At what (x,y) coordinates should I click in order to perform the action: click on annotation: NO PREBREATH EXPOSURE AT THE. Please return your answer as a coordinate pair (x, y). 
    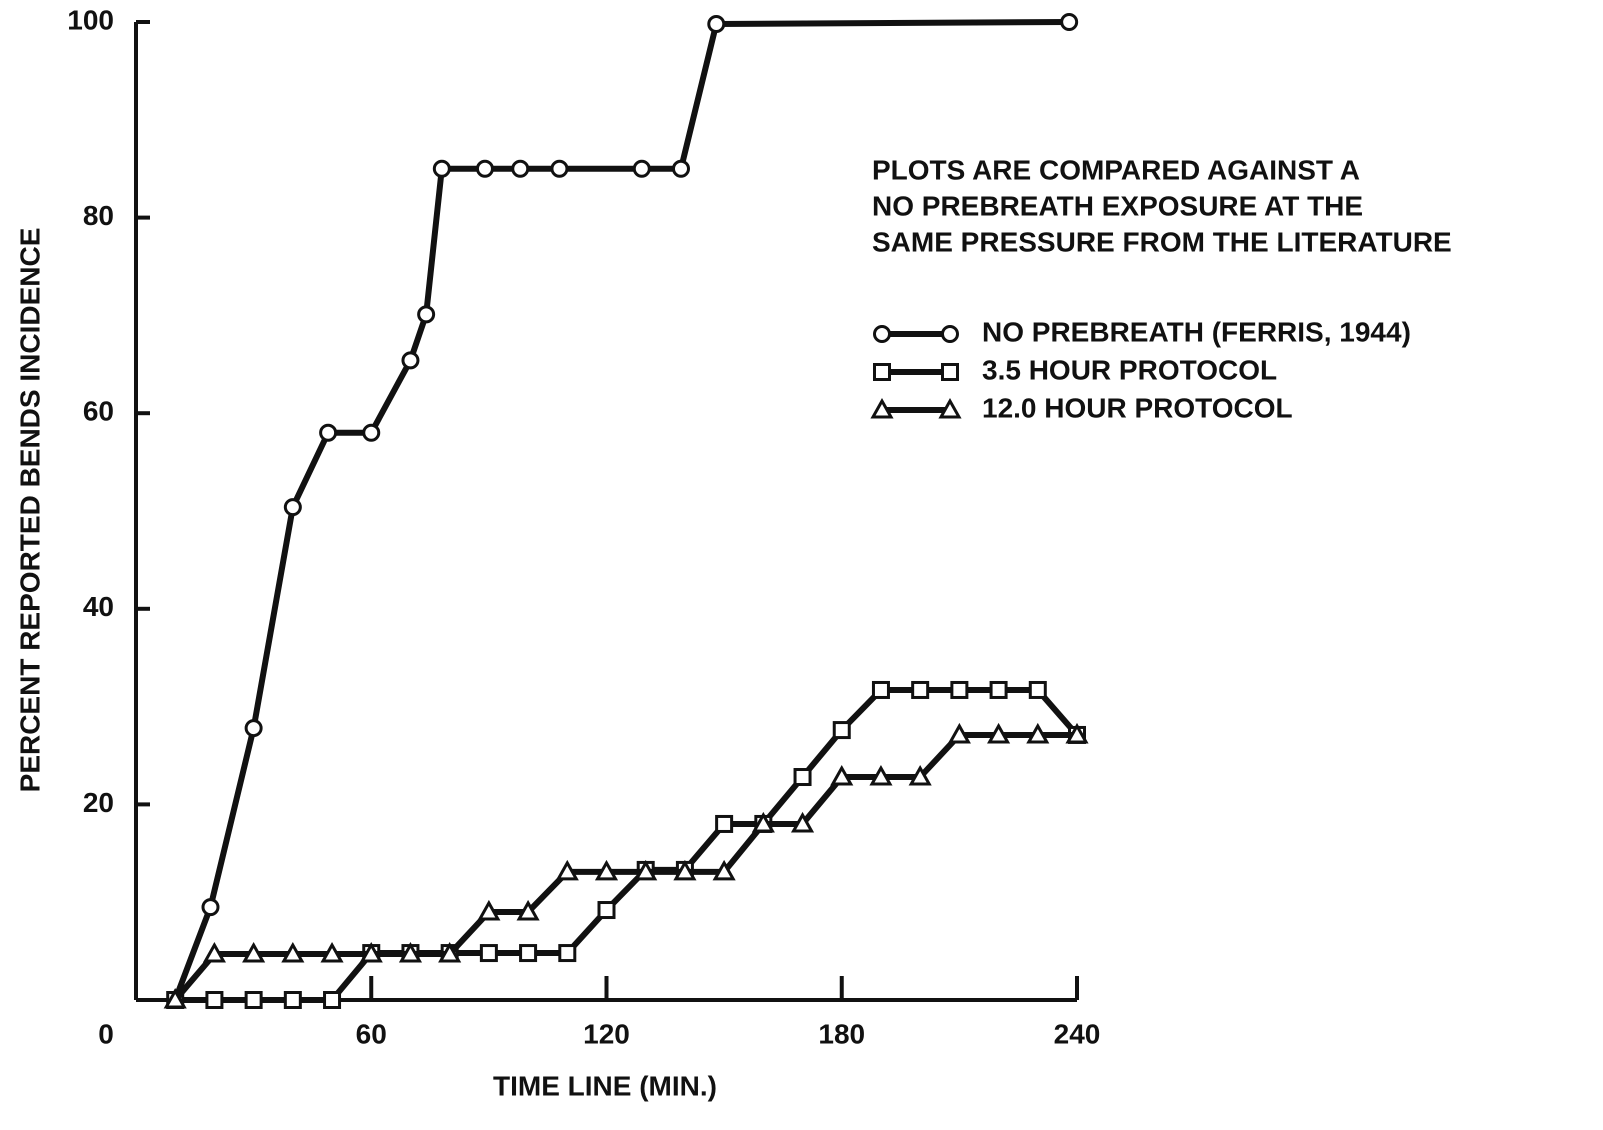
    Looking at the image, I should click on (1117, 205).